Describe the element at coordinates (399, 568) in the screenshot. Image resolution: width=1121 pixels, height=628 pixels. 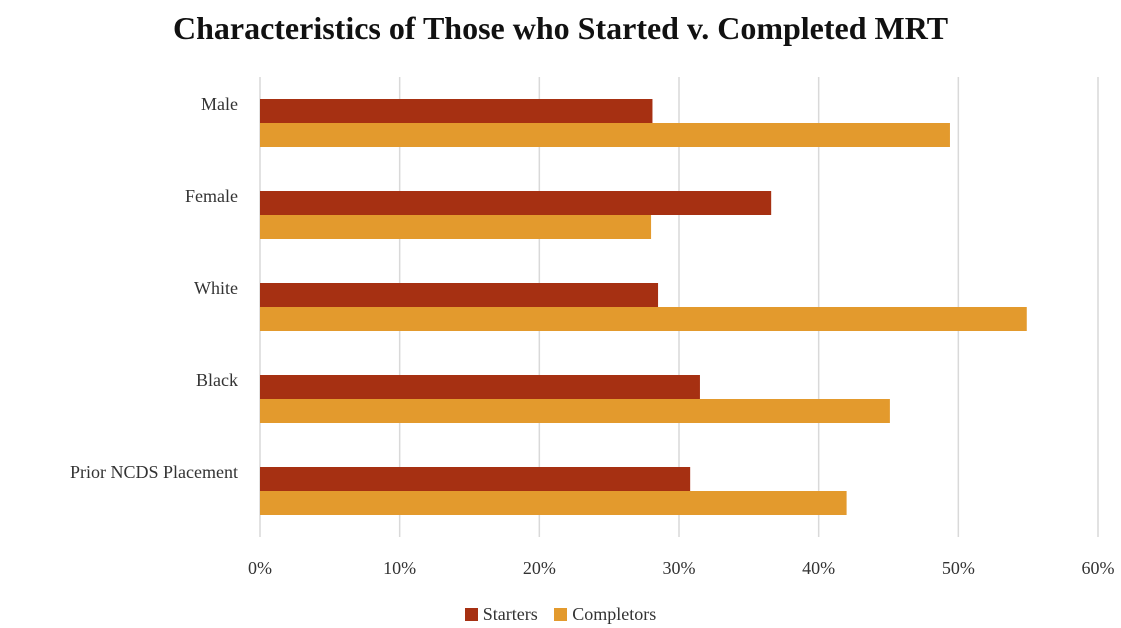
I see `x-tick-label: 10%` at that location.